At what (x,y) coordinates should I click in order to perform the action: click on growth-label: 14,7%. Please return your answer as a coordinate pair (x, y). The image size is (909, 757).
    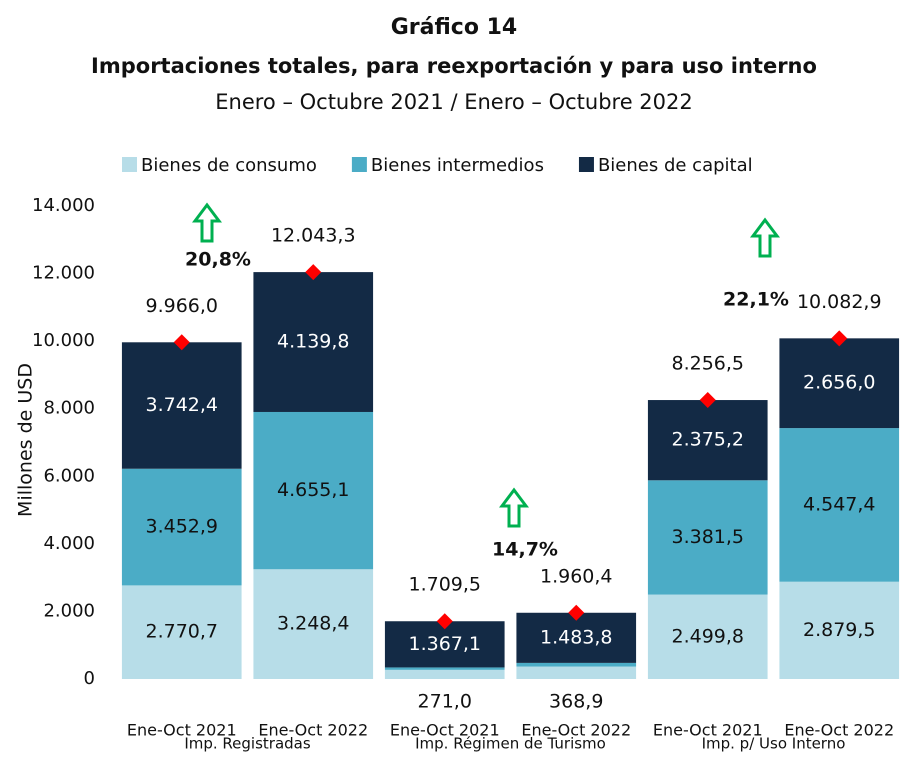
    Looking at the image, I should click on (525, 550).